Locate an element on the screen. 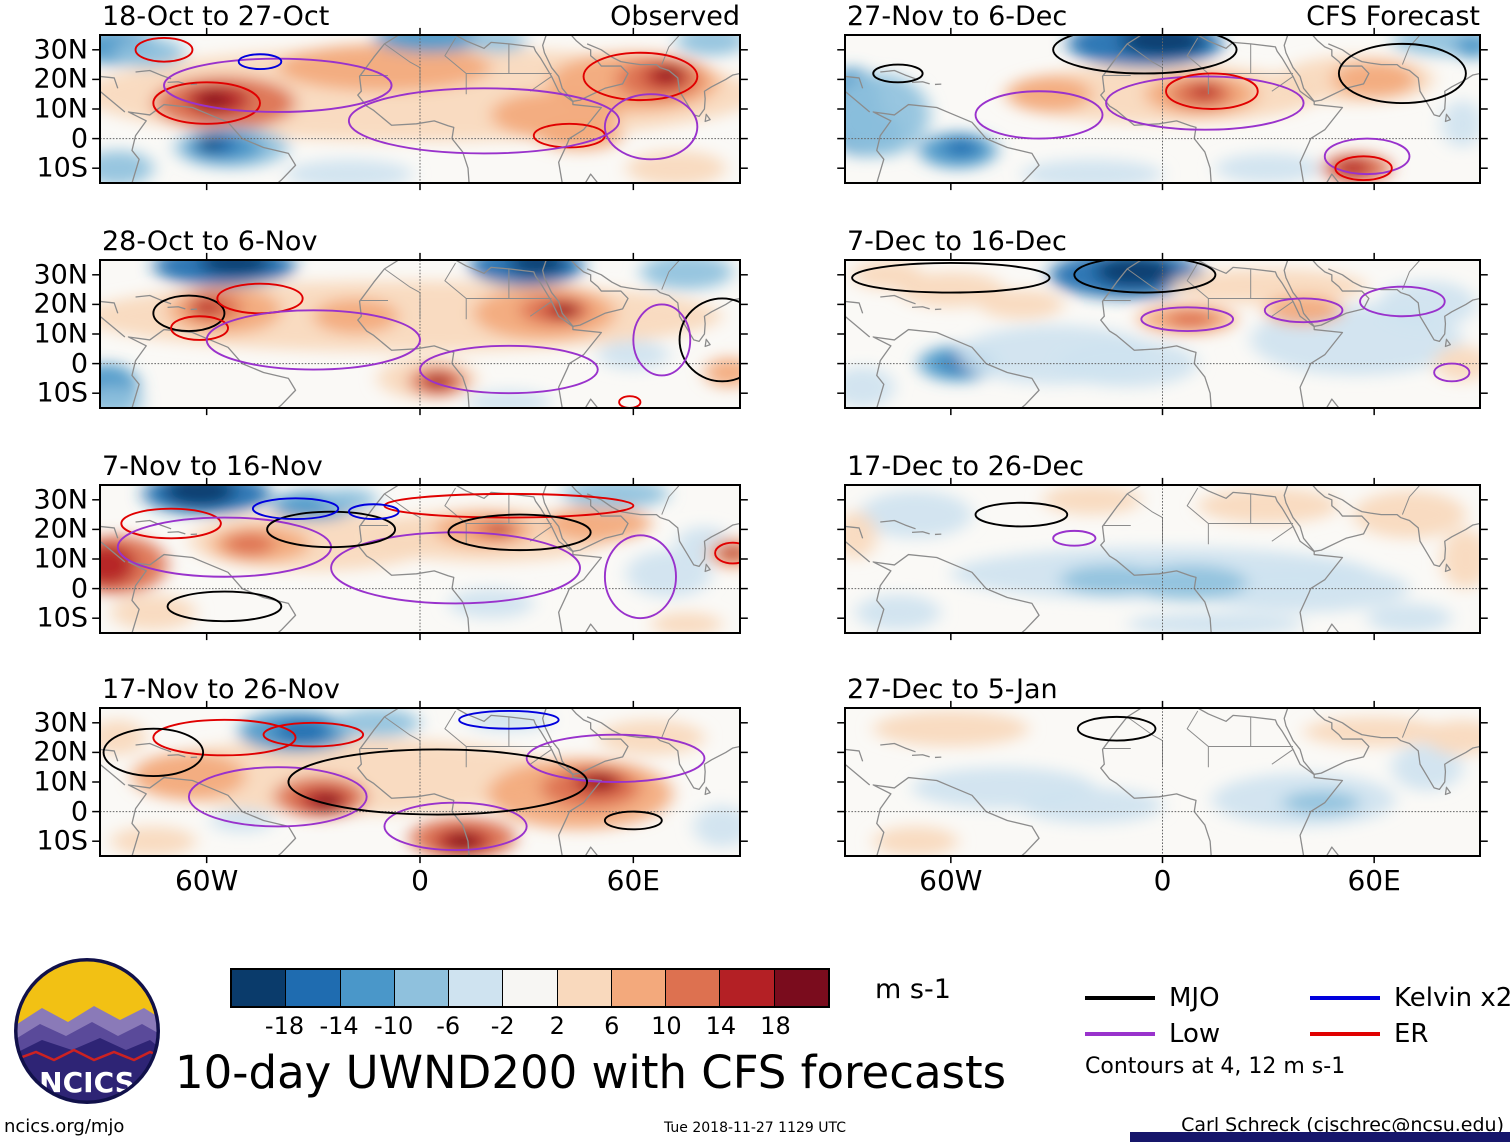  legend-label: MJO is located at coordinates (1194, 998).